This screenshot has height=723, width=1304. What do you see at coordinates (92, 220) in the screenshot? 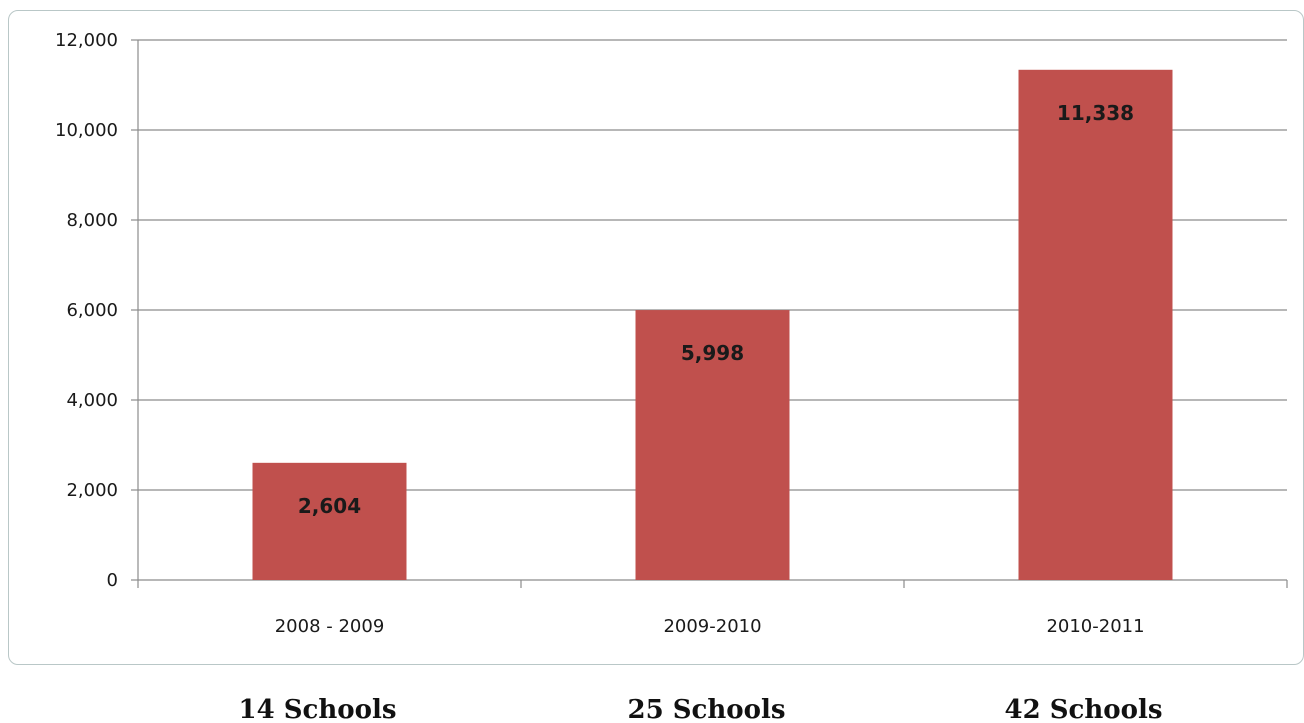
I see `y-tick-label: 8,000` at bounding box center [92, 220].